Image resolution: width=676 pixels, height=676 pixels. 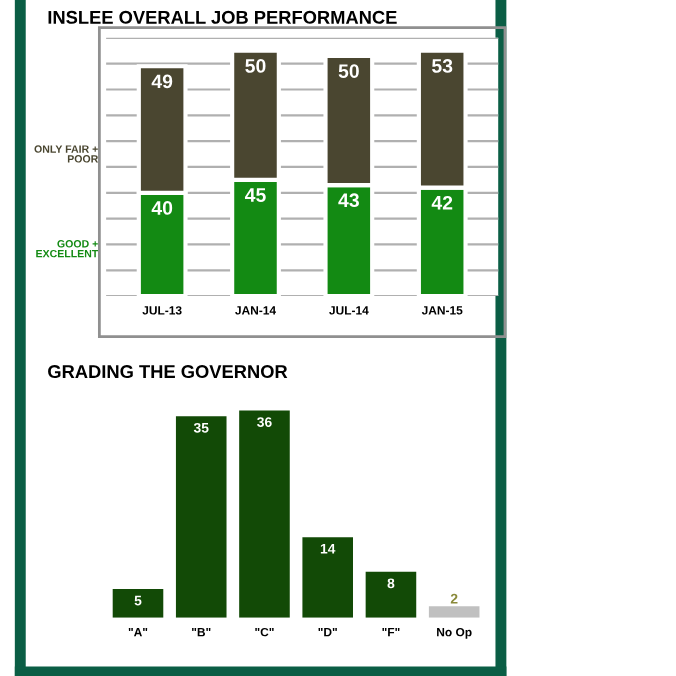 I want to click on data-label: 53, so click(x=442, y=66).